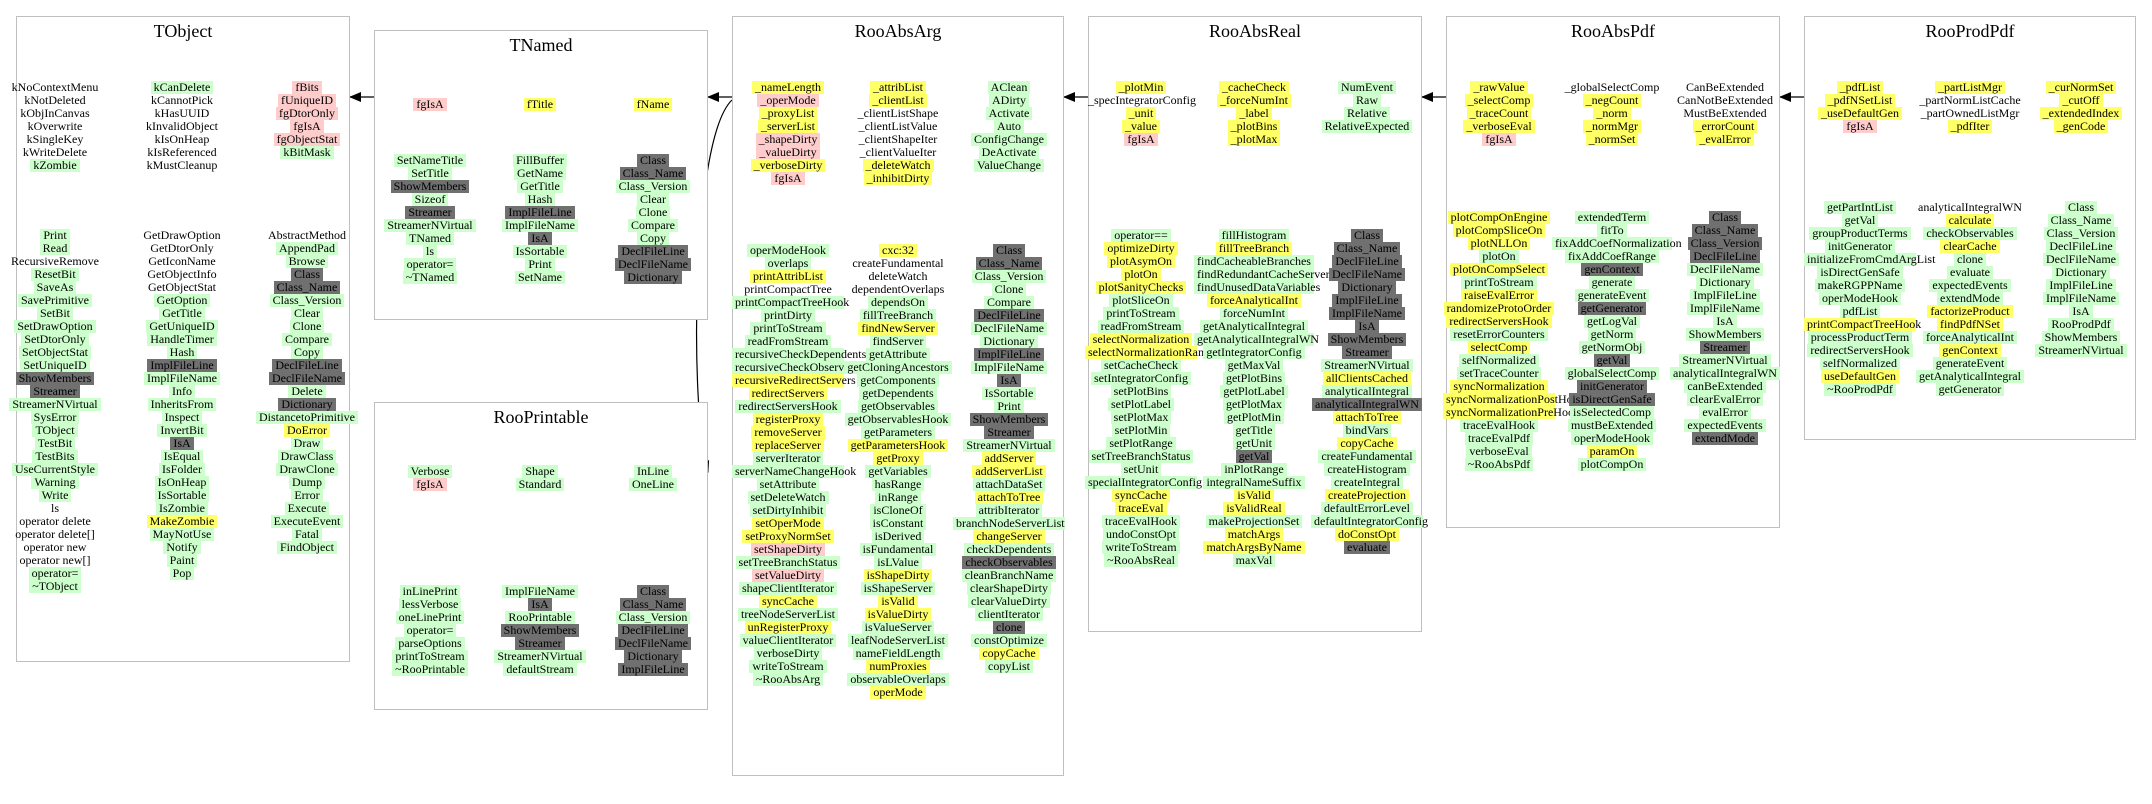  I want to click on member-label: getTitle, so click(1254, 430).